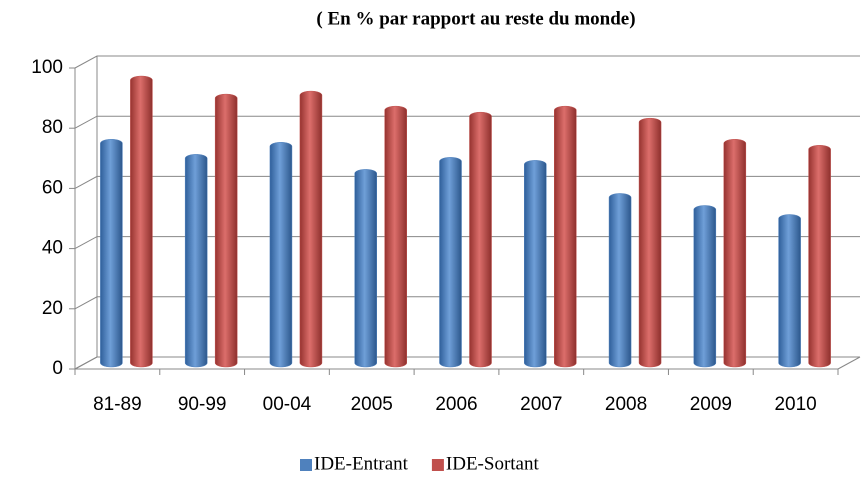 The width and height of the screenshot is (861, 477). Describe the element at coordinates (456, 404) in the screenshot. I see `x-tick-label: 2006` at that location.